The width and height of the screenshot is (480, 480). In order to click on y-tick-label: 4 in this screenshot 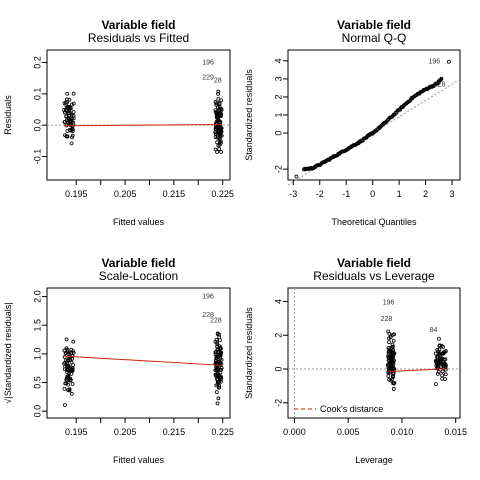, I will do `click(278, 301)`.